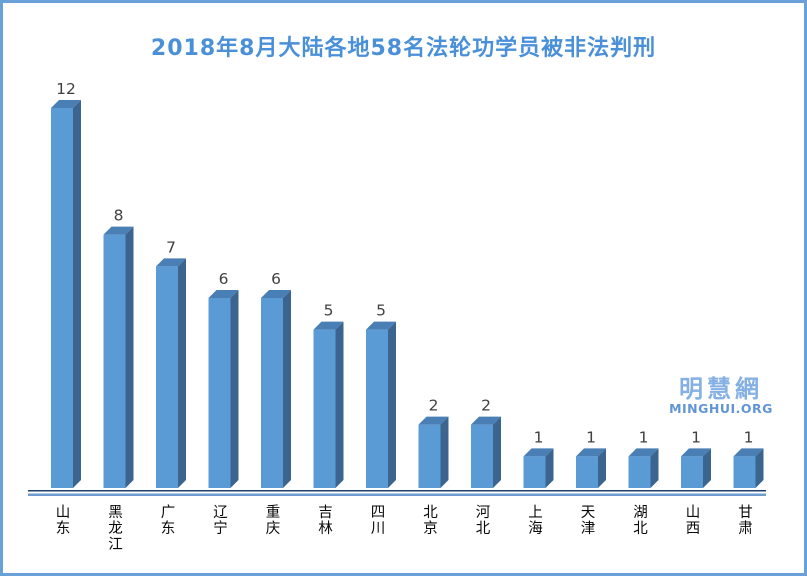 This screenshot has width=807, height=576. What do you see at coordinates (433, 442) in the screenshot?
I see `bar-北京: 2` at bounding box center [433, 442].